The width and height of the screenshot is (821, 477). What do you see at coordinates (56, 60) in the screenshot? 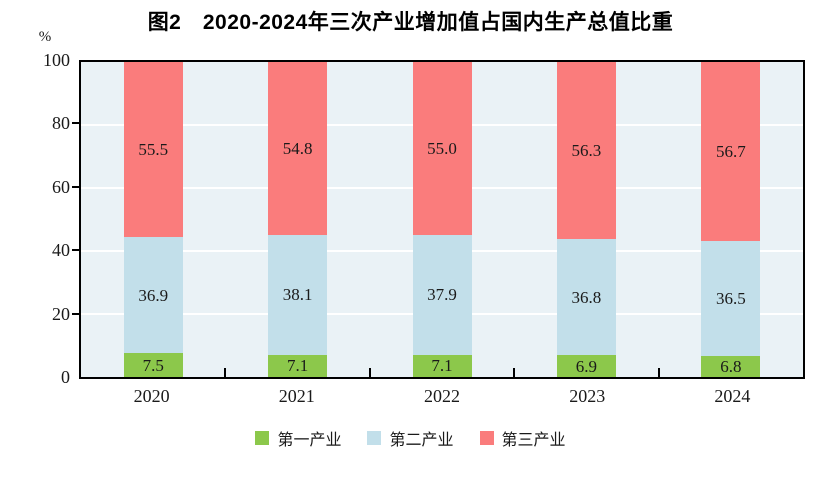
I see `y-axis-tick-label: 100` at bounding box center [56, 60].